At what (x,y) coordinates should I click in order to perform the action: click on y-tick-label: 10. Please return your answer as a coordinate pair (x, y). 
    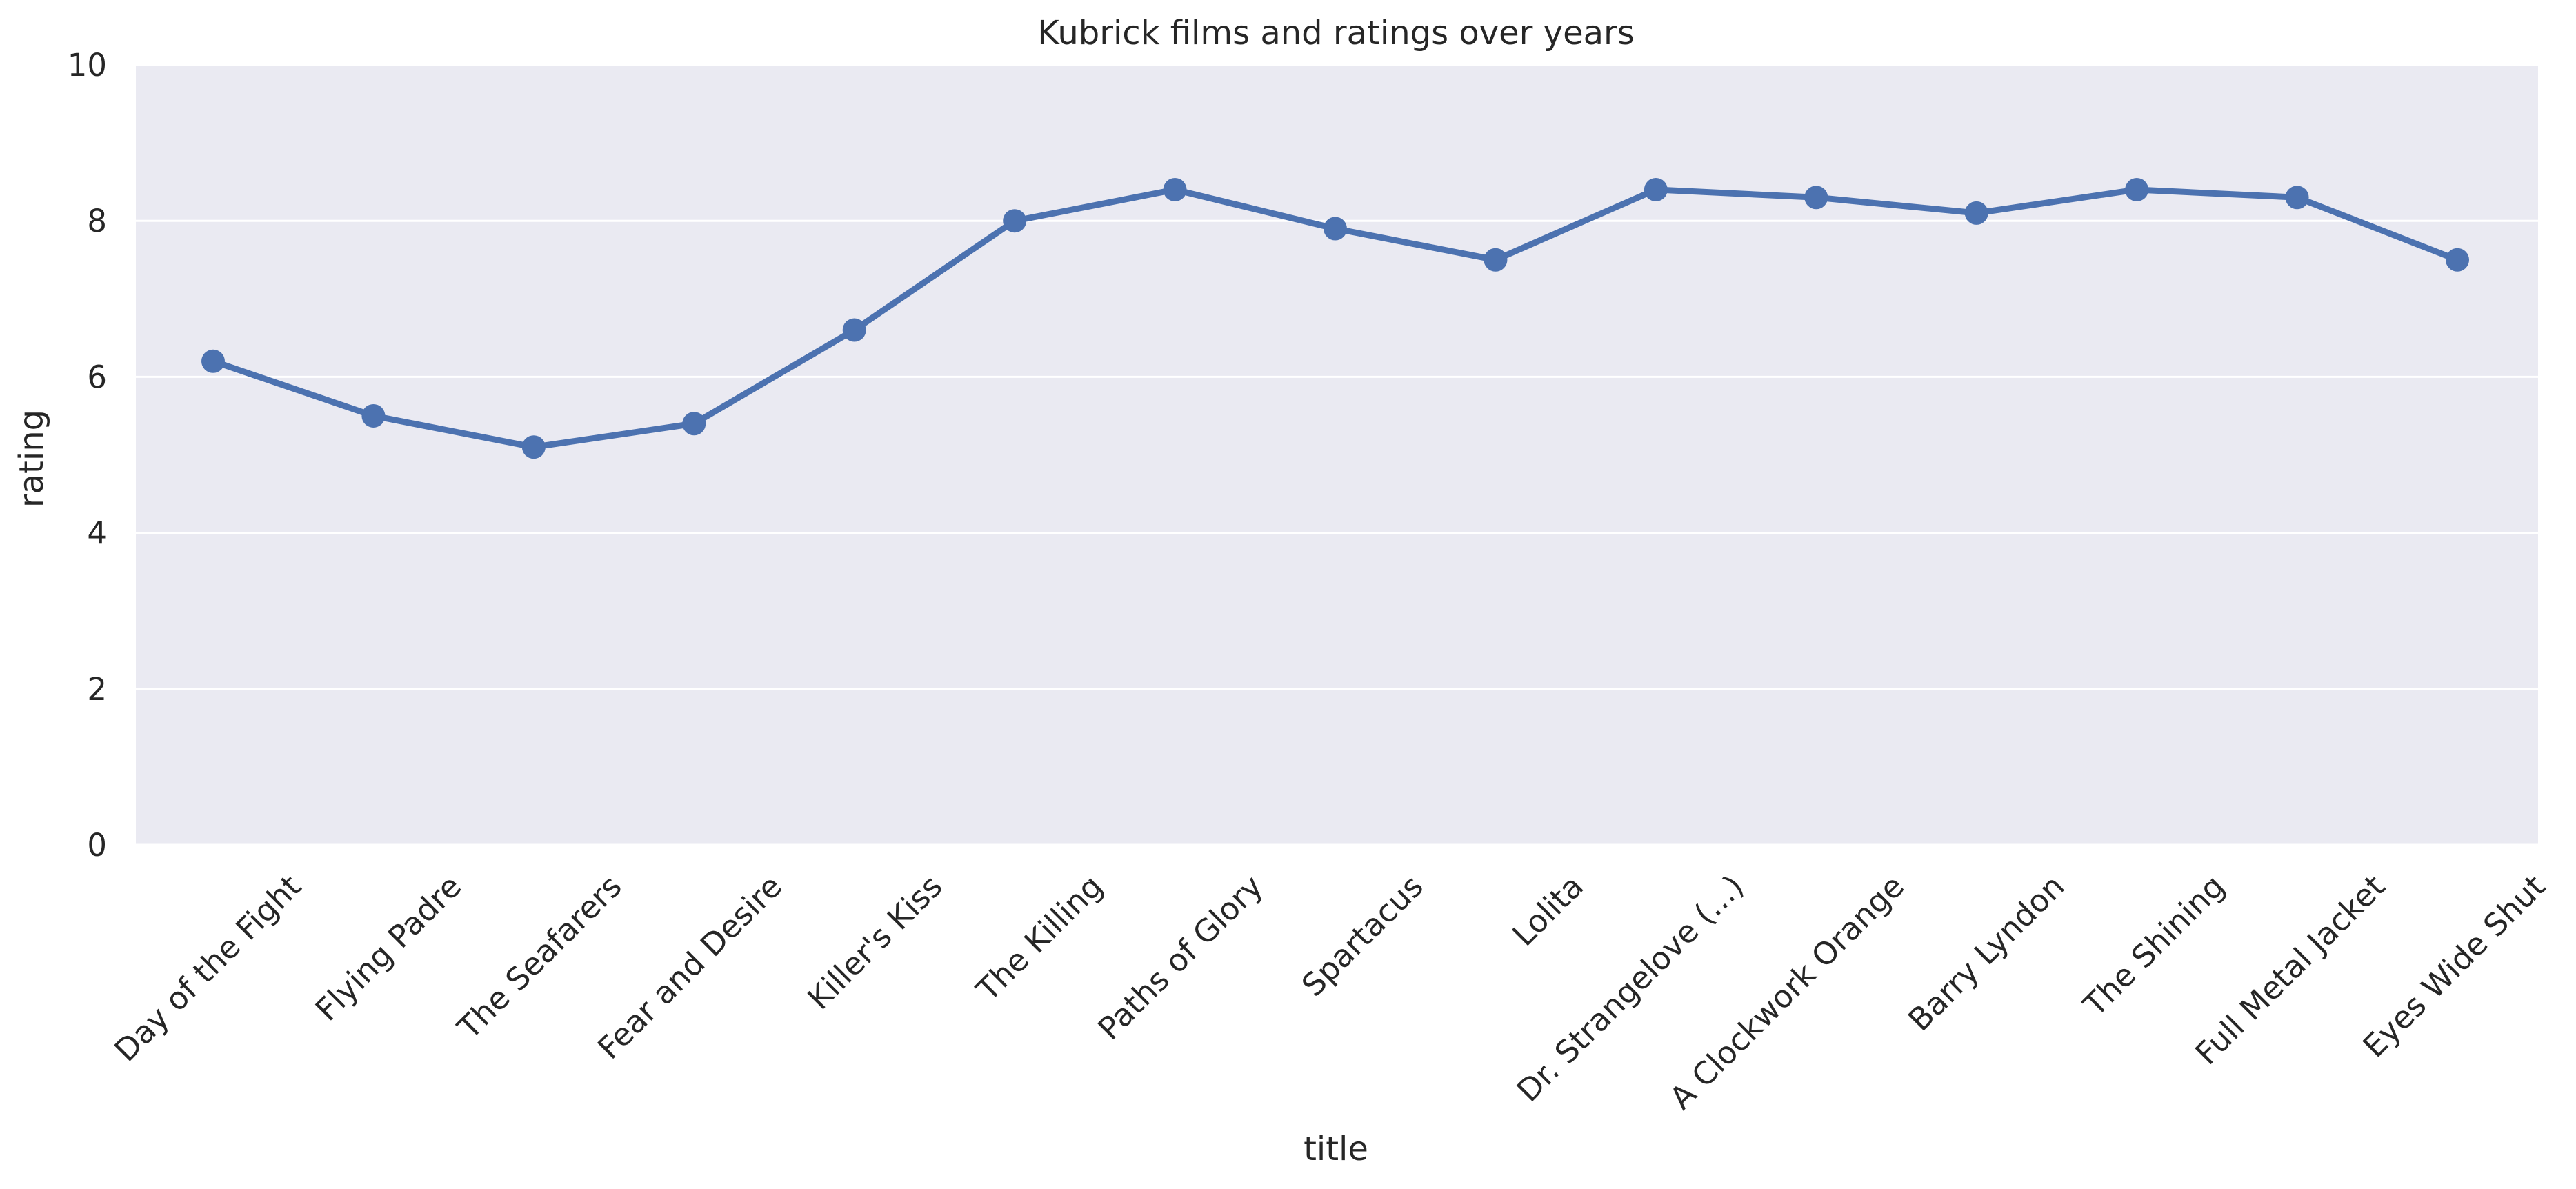
    Looking at the image, I should click on (87, 65).